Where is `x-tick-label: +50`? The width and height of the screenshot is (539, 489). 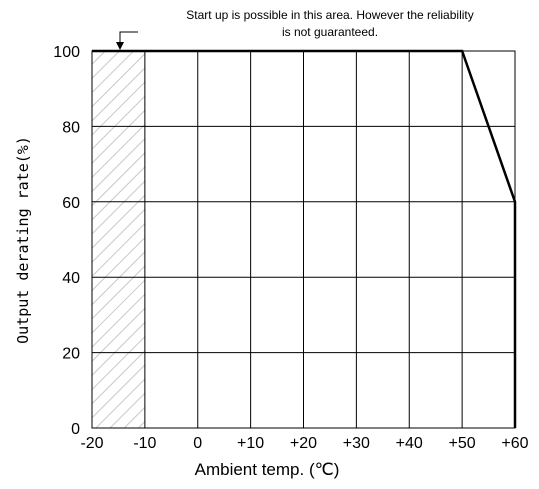 x-tick-label: +50 is located at coordinates (462, 443).